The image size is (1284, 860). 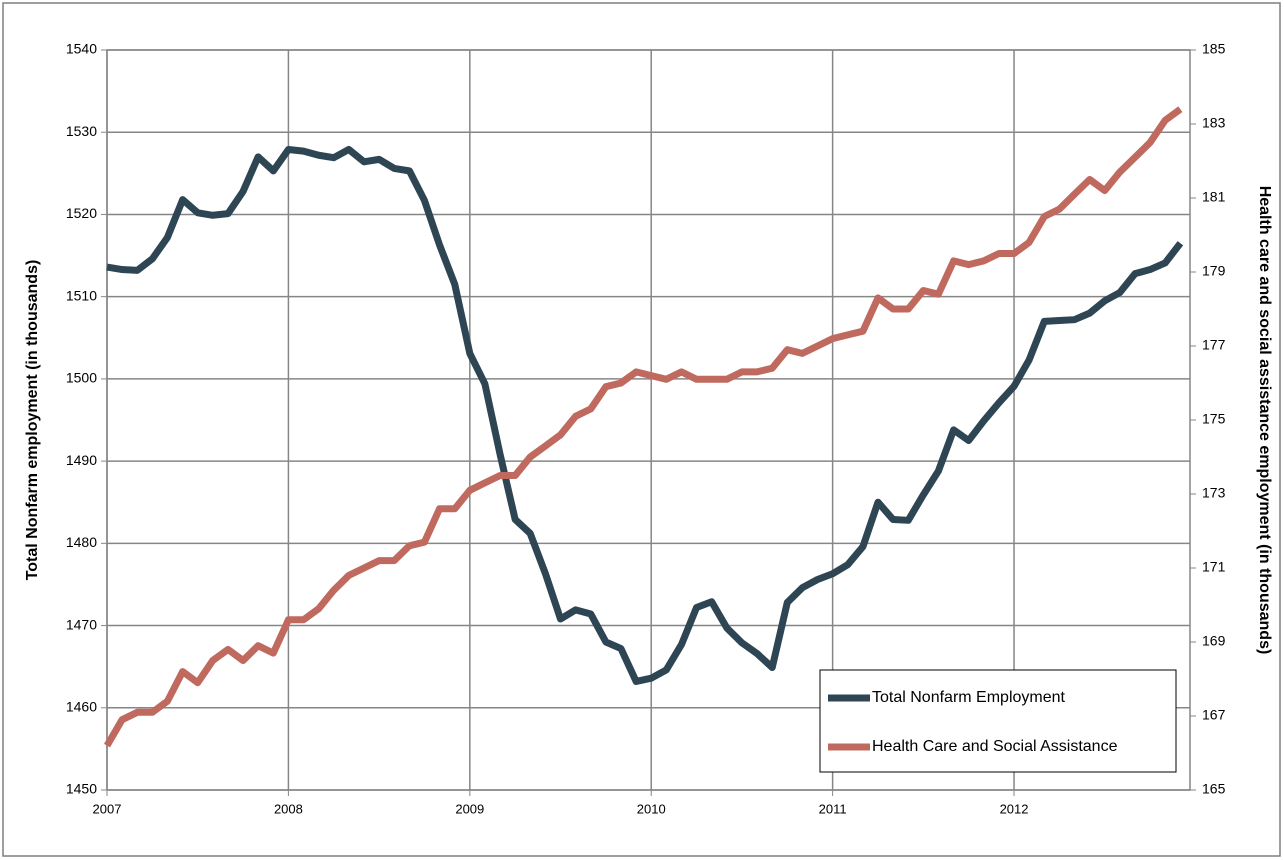 What do you see at coordinates (651, 808) in the screenshot?
I see `x-tick-label: 2010` at bounding box center [651, 808].